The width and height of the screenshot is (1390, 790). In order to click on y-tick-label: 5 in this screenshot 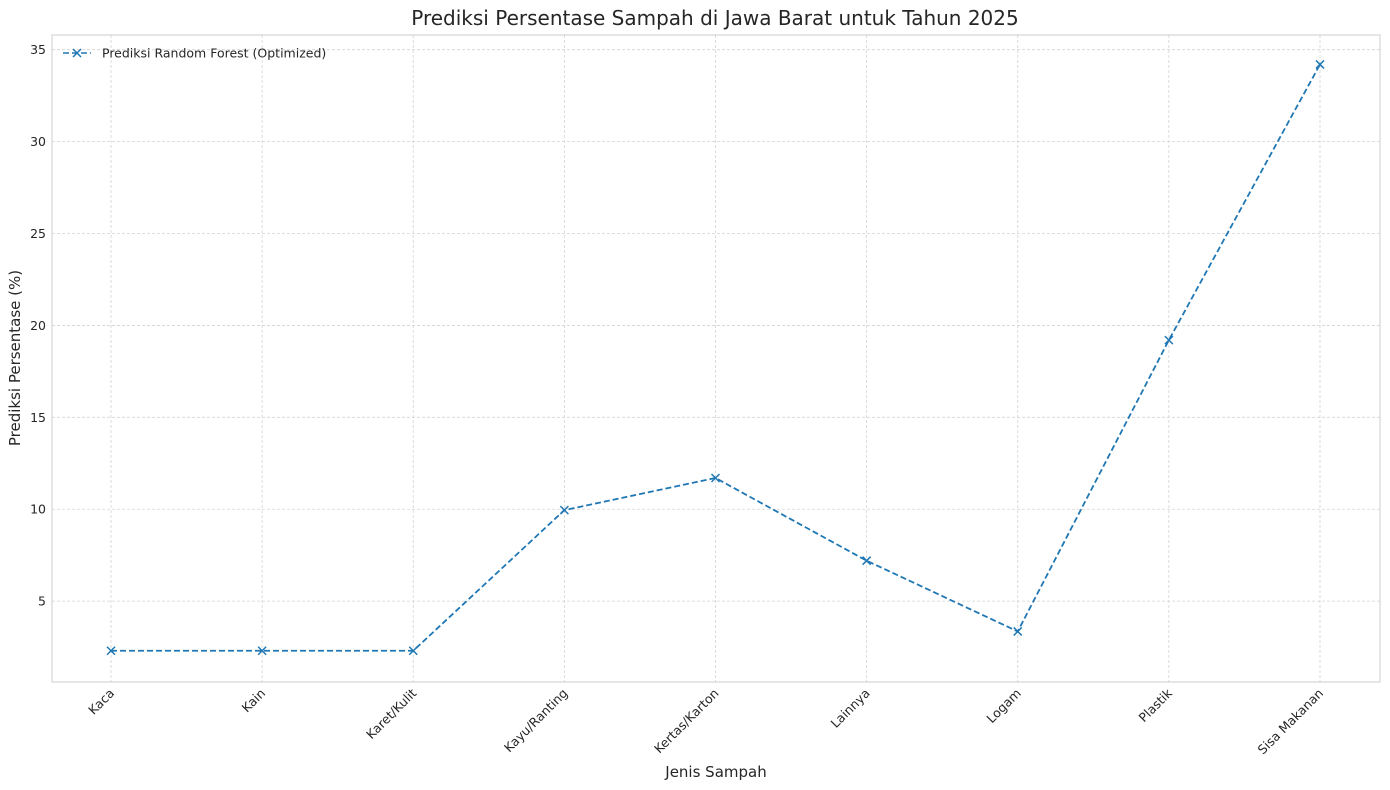, I will do `click(42, 601)`.